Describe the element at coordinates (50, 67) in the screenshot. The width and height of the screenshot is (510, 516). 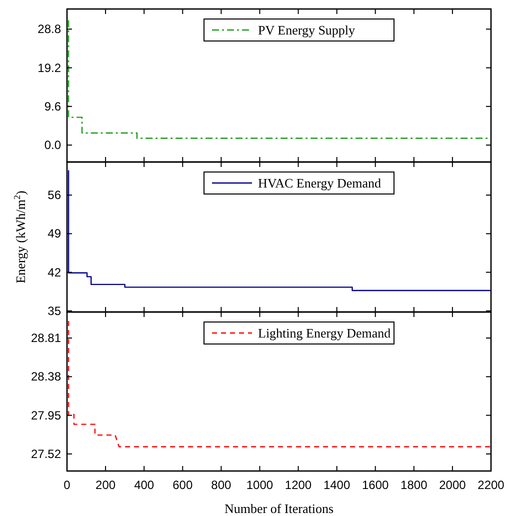
I see `y-tick-label: 19.2` at that location.